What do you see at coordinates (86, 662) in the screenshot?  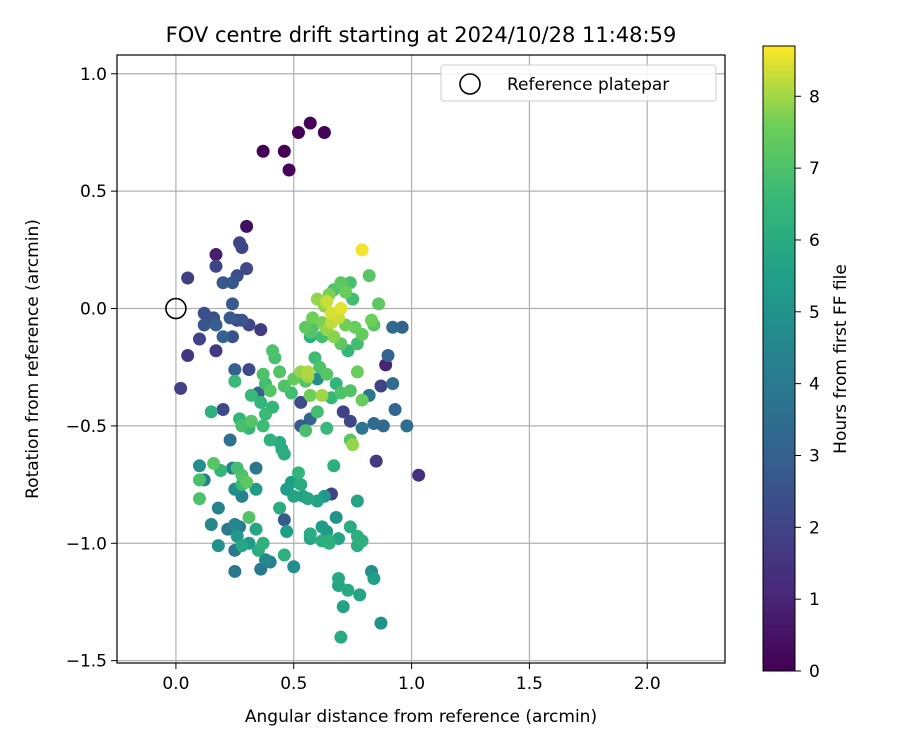 I see `y-tick-label: −1.5` at bounding box center [86, 662].